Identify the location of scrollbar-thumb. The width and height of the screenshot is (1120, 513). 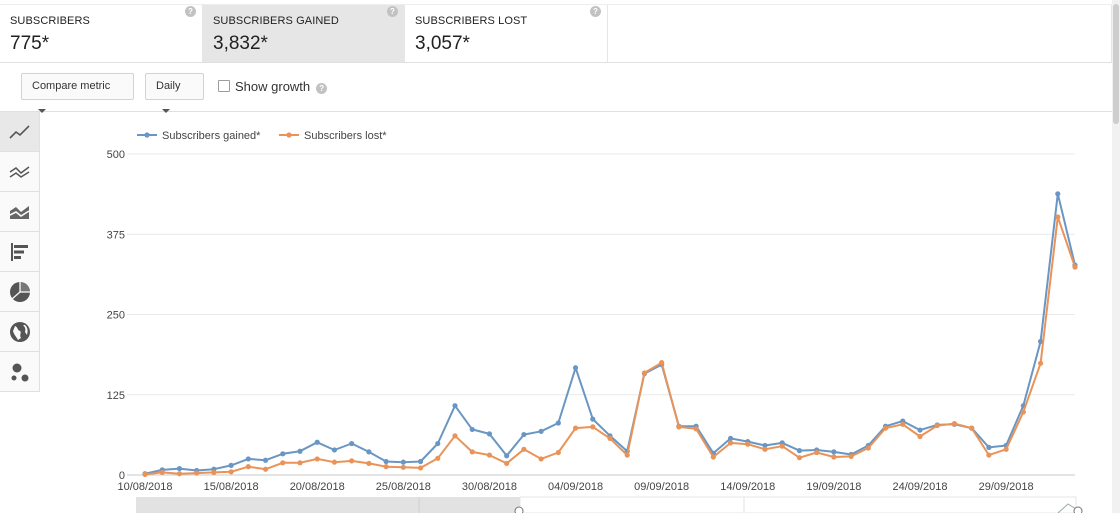
(1116, 64).